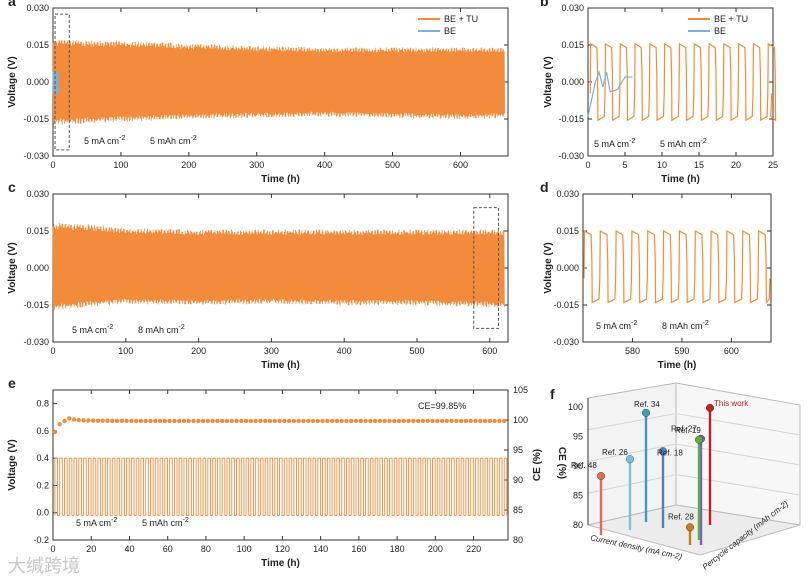  What do you see at coordinates (42, 404) in the screenshot?
I see `y-tick-label: 0.8` at bounding box center [42, 404].